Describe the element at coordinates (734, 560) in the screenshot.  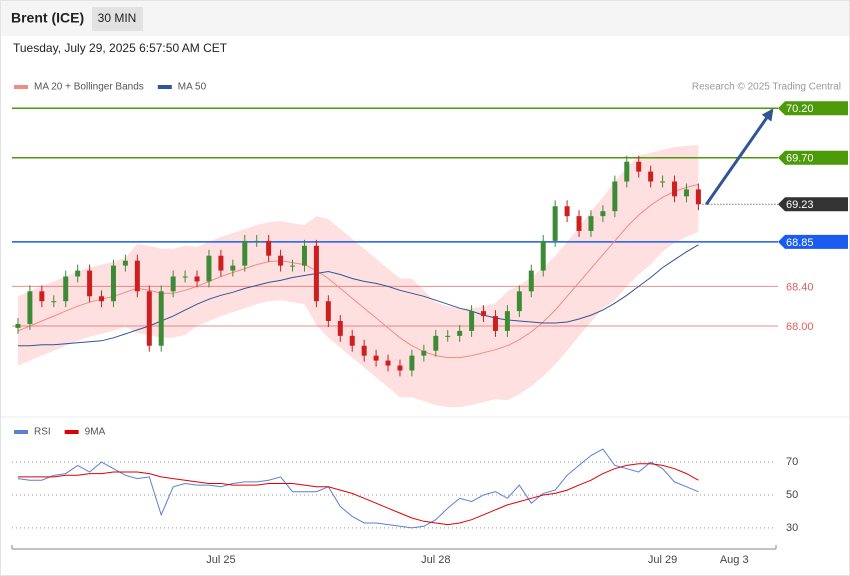
I see `x-tick-label: Aug 3` at that location.